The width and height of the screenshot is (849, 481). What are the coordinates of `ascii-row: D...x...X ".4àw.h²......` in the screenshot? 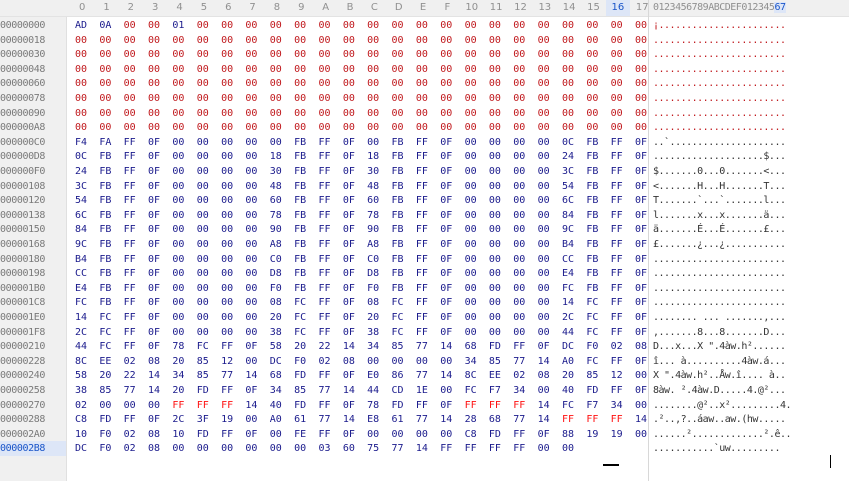 It's located at (719, 347).